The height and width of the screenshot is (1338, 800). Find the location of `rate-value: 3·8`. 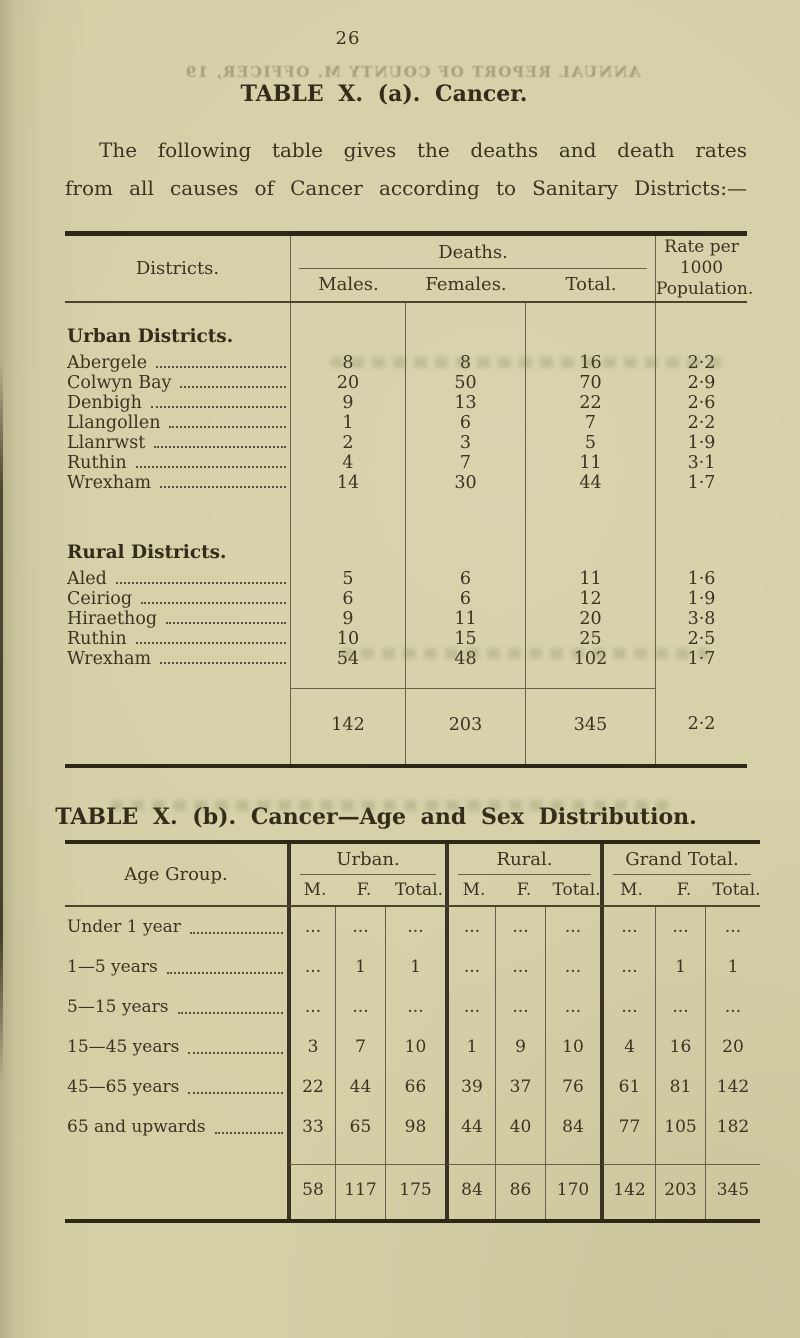

rate-value: 3·8 is located at coordinates (701, 619).